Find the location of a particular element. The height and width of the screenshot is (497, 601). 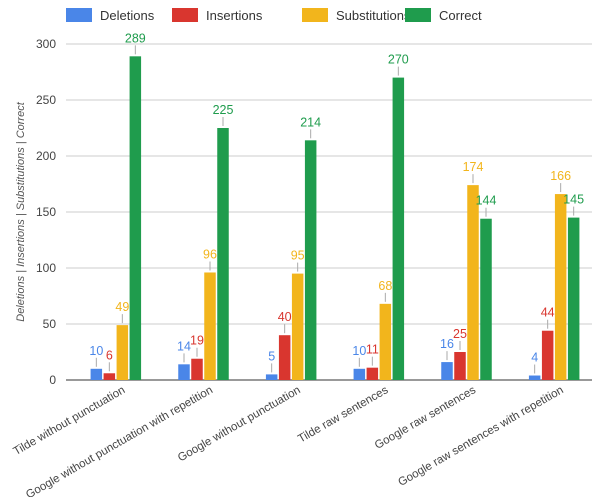

y-tick-label: 250 is located at coordinates (46, 100).